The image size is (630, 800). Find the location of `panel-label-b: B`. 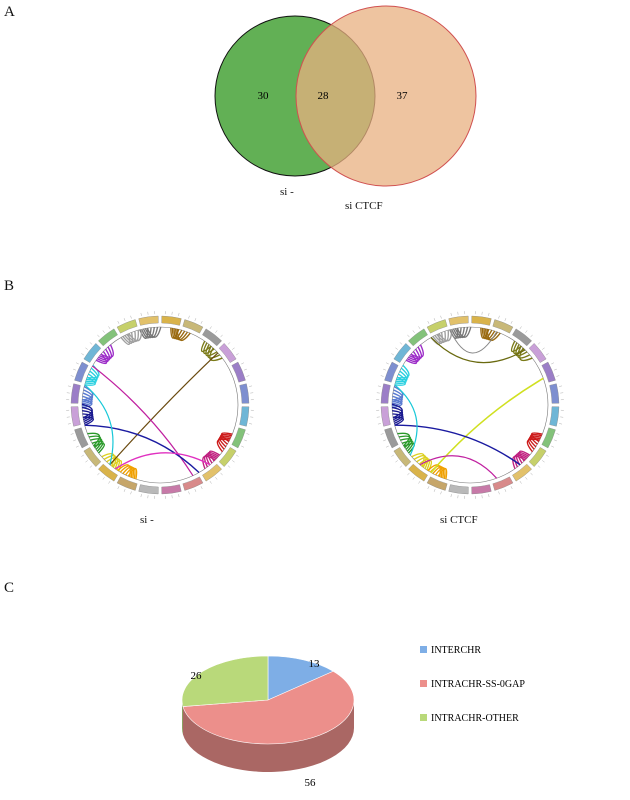

panel-label-b: B is located at coordinates (9, 286).